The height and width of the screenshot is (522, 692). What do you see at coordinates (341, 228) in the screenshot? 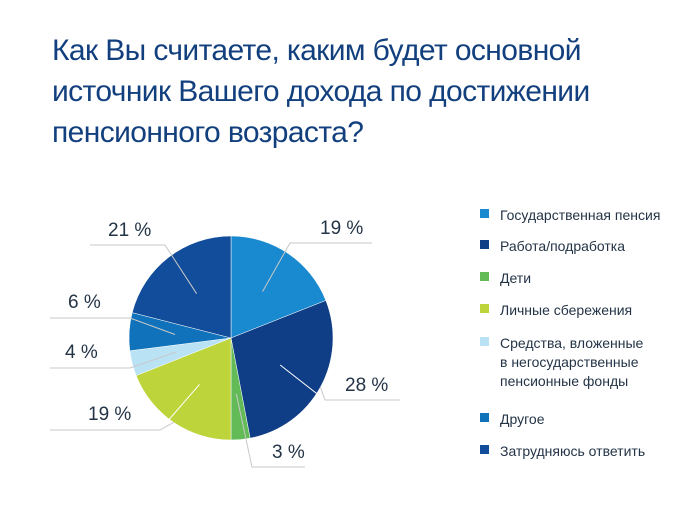
I see `data-label-1: 19 %` at bounding box center [341, 228].